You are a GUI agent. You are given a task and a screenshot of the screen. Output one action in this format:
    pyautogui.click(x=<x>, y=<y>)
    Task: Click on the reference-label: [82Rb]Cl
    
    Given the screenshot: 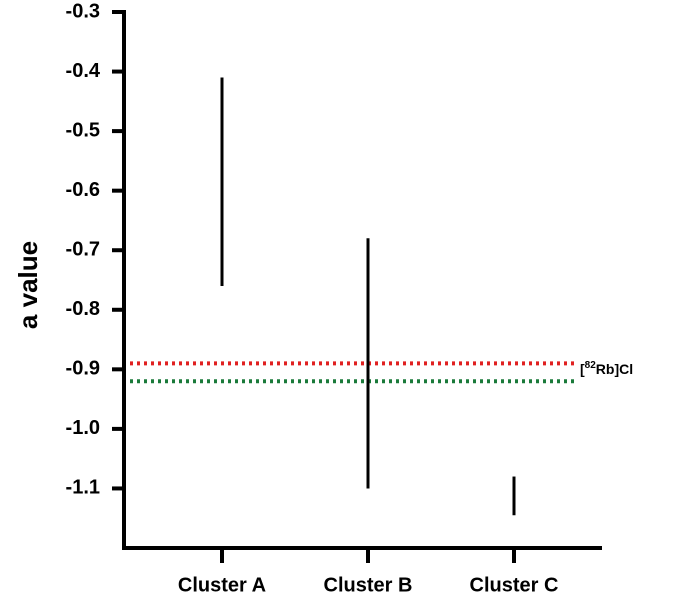 What is the action you would take?
    pyautogui.click(x=606, y=368)
    